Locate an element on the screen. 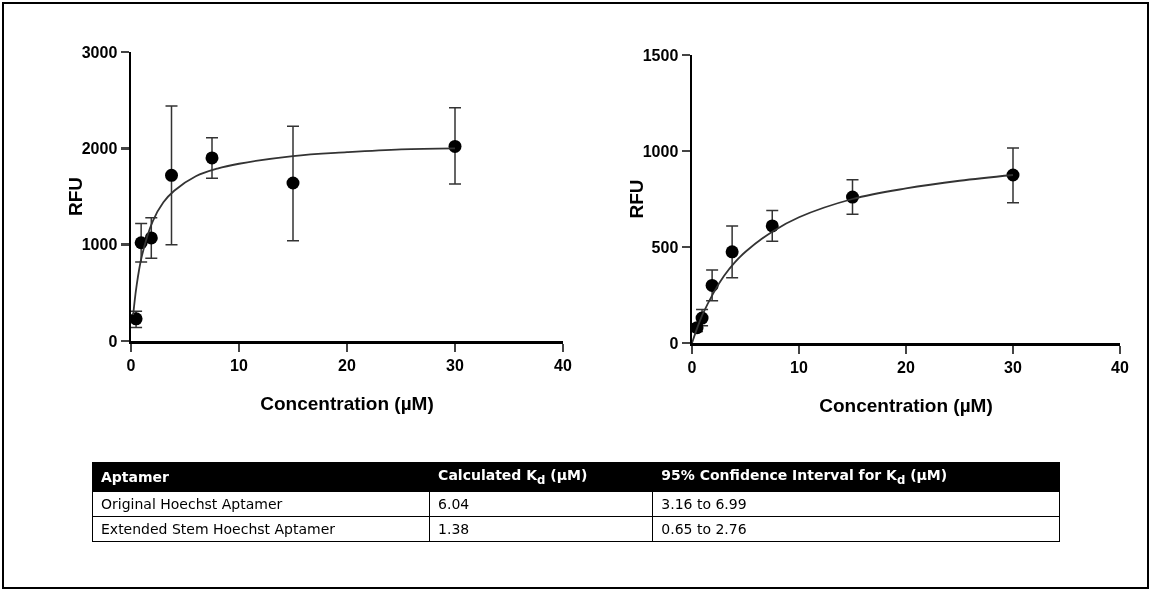 The width and height of the screenshot is (1151, 591). category-label: Aptamer is located at coordinates (261, 477).